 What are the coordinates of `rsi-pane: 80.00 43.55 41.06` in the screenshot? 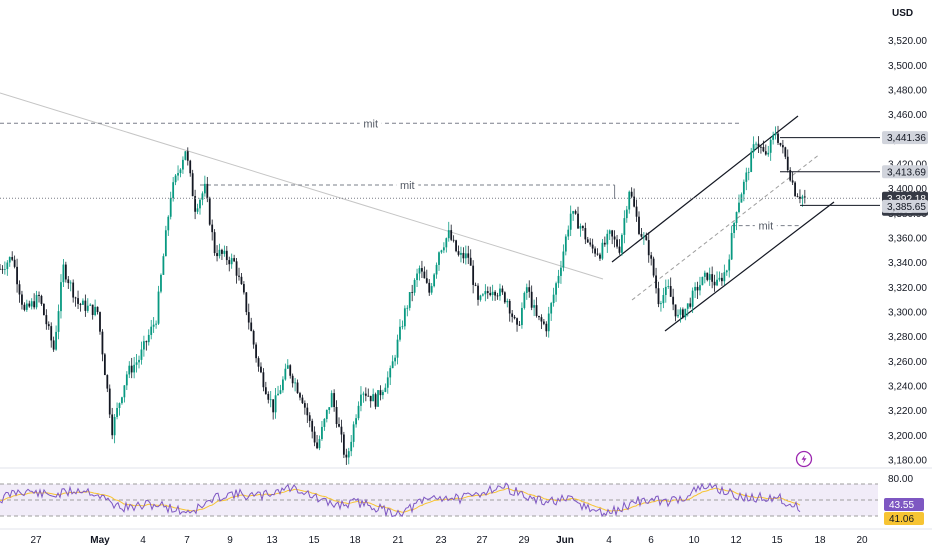 It's located at (462, 499).